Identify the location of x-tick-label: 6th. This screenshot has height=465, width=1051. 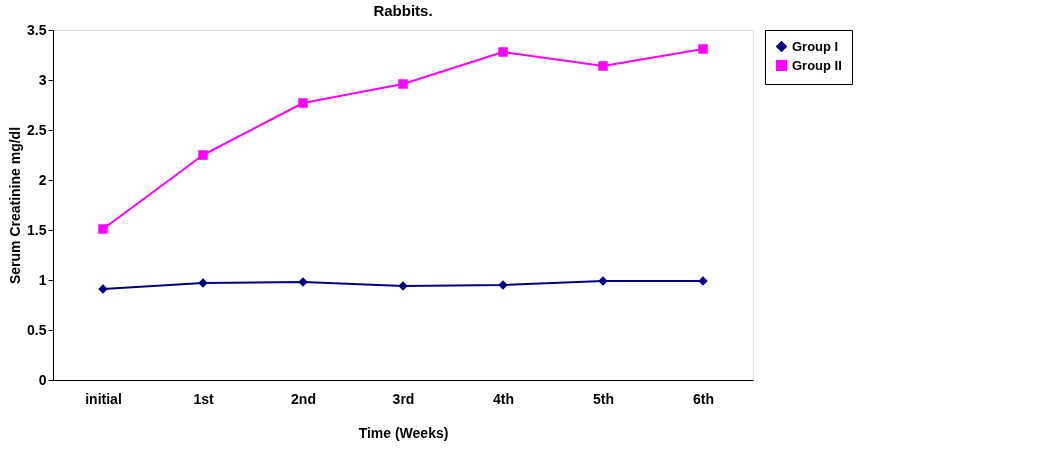
(703, 398).